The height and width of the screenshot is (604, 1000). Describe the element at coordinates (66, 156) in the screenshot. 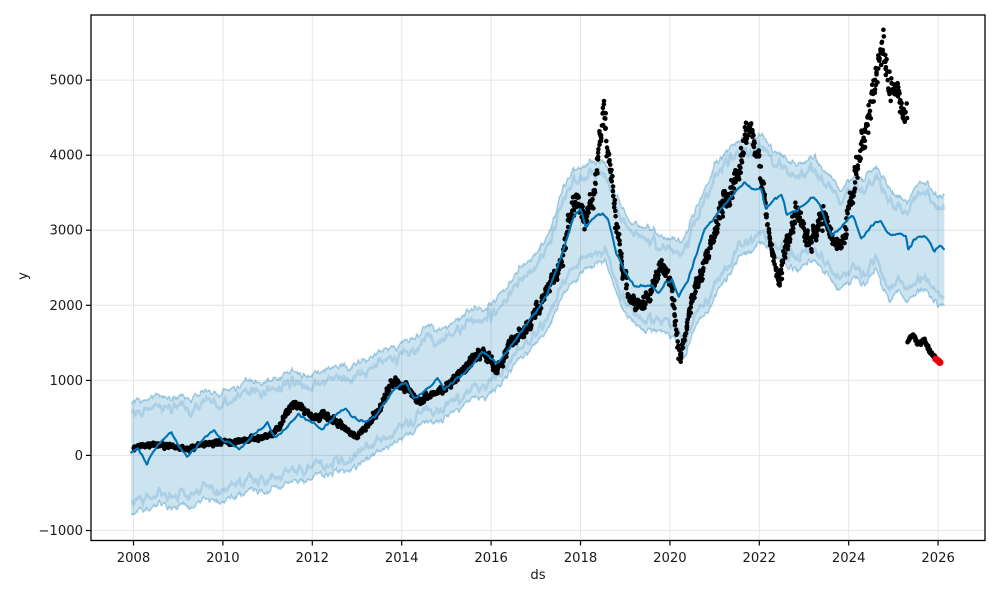

I see `y-tick-label: 4000` at that location.